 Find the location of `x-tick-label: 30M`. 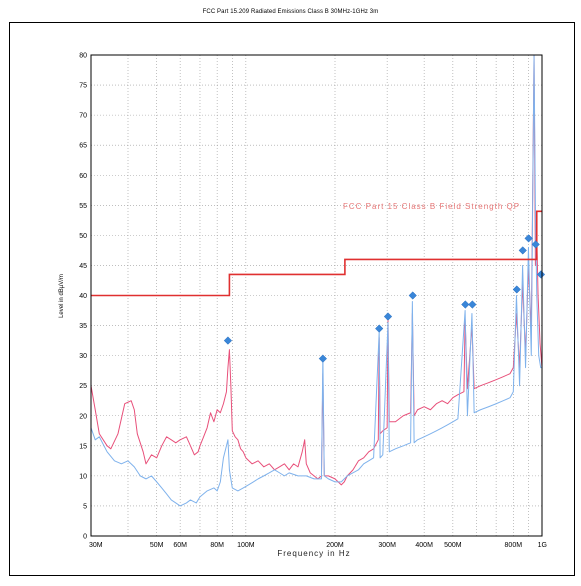

x-tick-label: 30M is located at coordinates (96, 545).